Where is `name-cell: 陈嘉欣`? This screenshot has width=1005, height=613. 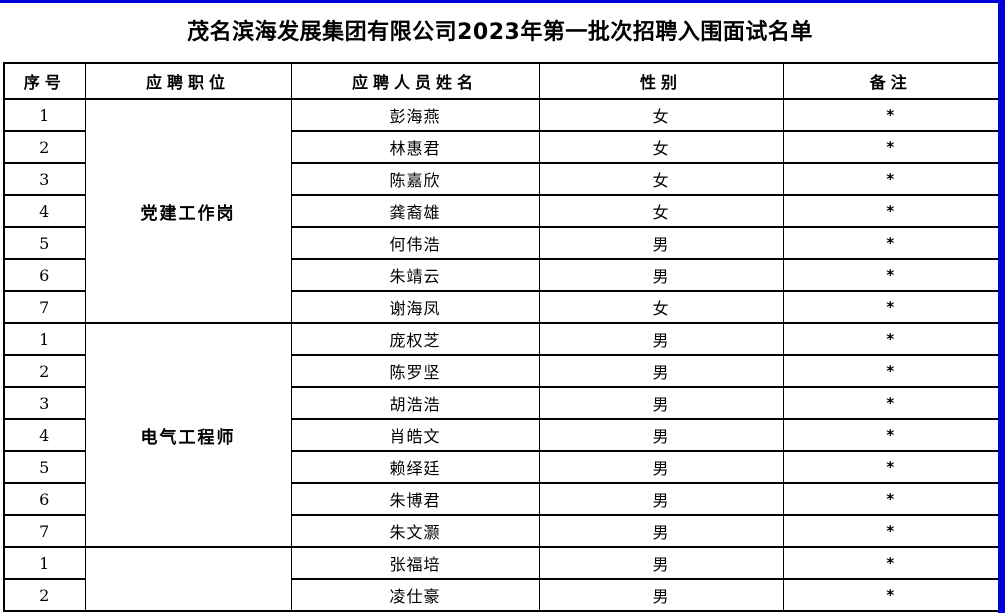
name-cell: 陈嘉欣 is located at coordinates (415, 179).